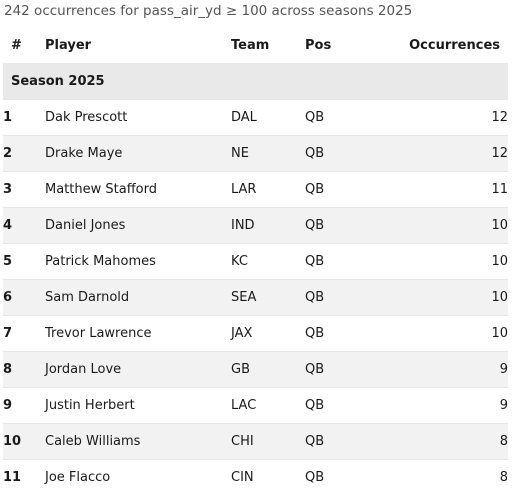 The width and height of the screenshot is (516, 495). I want to click on column-header-player: Player, so click(138, 45).